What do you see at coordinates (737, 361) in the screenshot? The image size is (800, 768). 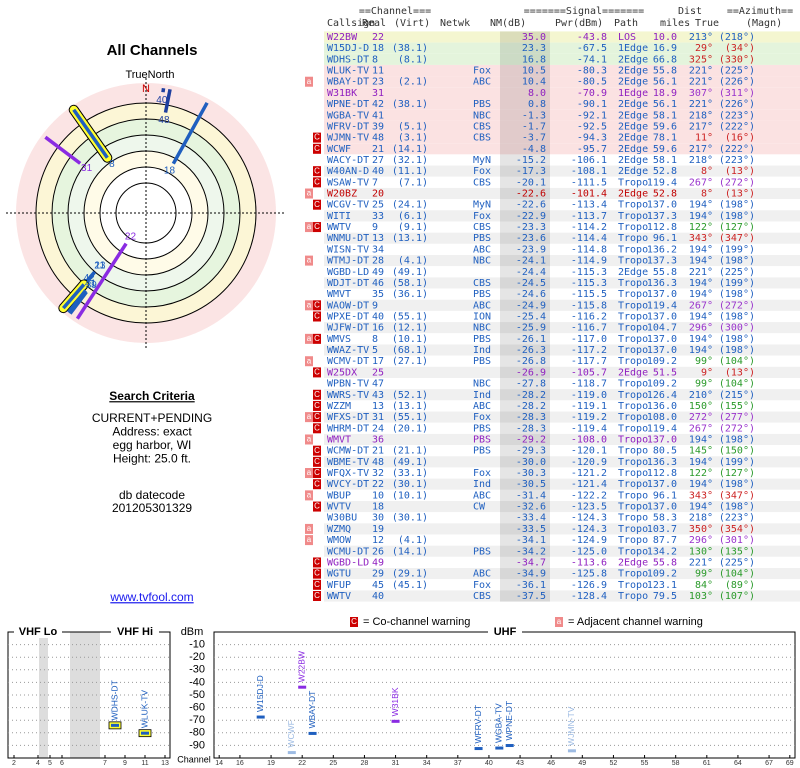 I see `table-cell: (104°)` at bounding box center [737, 361].